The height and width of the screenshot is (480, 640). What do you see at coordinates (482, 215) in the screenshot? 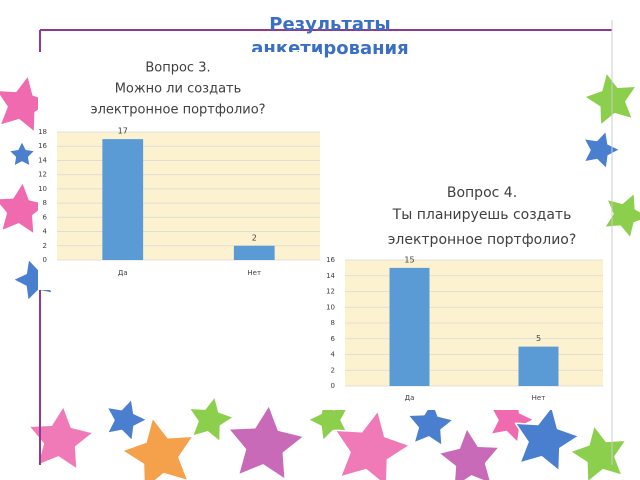
I see `chart-title: Ты планируешь создать` at bounding box center [482, 215].